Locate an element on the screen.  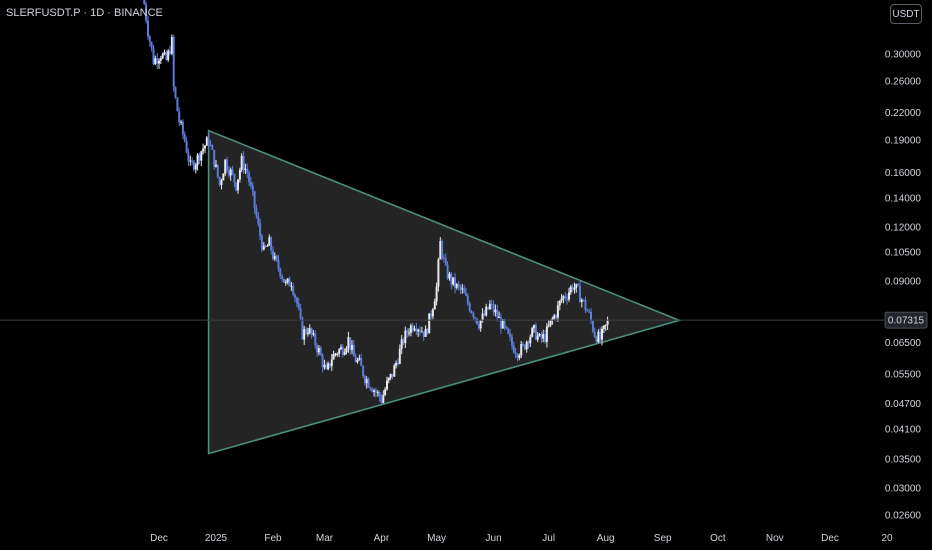
price-tick-label: 0.19000 is located at coordinates (903, 141).